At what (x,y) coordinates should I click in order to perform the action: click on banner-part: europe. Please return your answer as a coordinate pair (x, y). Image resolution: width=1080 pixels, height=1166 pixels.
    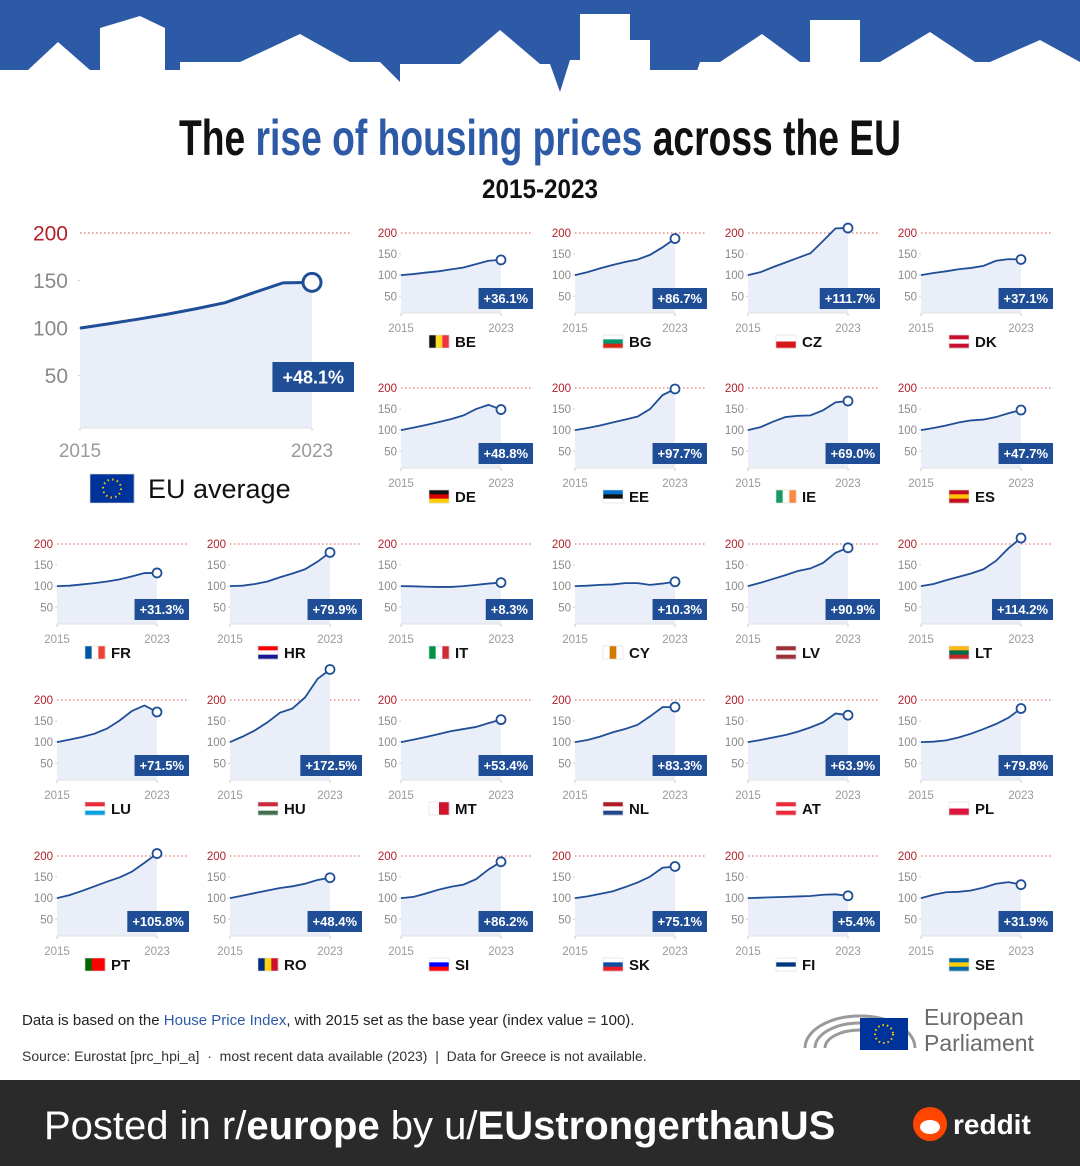
    Looking at the image, I should click on (312, 1126).